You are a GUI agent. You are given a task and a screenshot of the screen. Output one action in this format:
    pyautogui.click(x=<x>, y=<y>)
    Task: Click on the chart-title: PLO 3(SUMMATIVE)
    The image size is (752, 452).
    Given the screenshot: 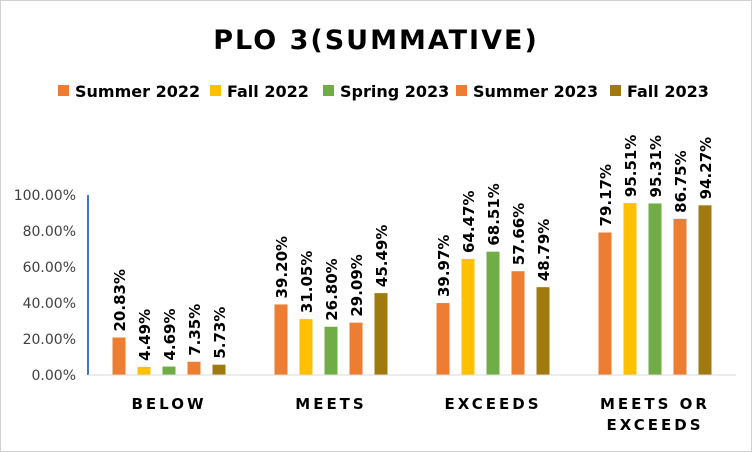 What is the action you would take?
    pyautogui.click(x=376, y=40)
    